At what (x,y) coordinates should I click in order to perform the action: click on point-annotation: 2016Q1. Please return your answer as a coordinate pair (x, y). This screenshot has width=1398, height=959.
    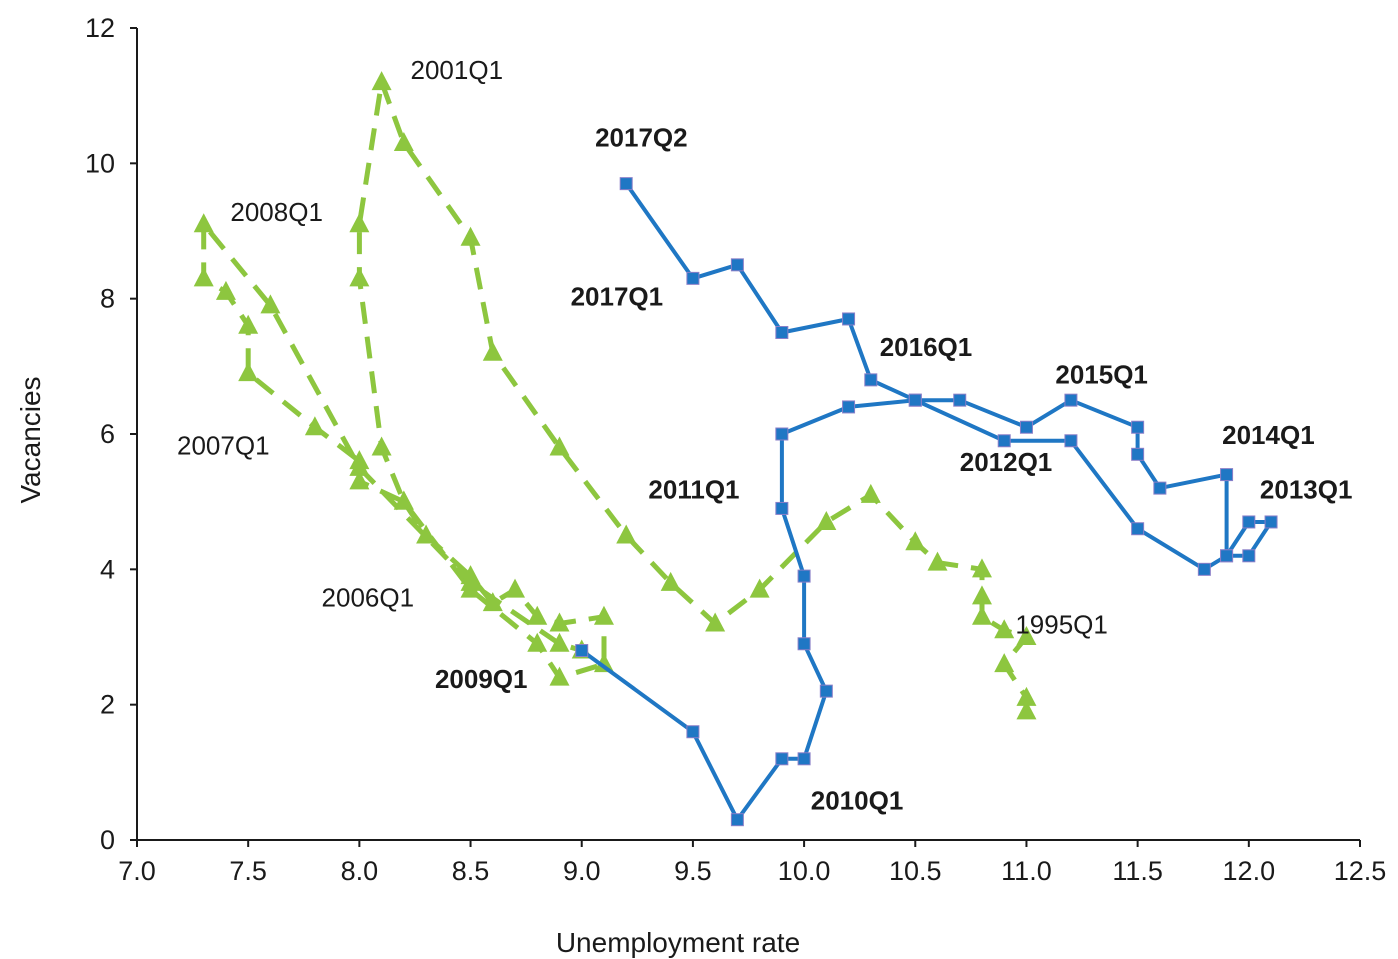
    Looking at the image, I should click on (926, 347).